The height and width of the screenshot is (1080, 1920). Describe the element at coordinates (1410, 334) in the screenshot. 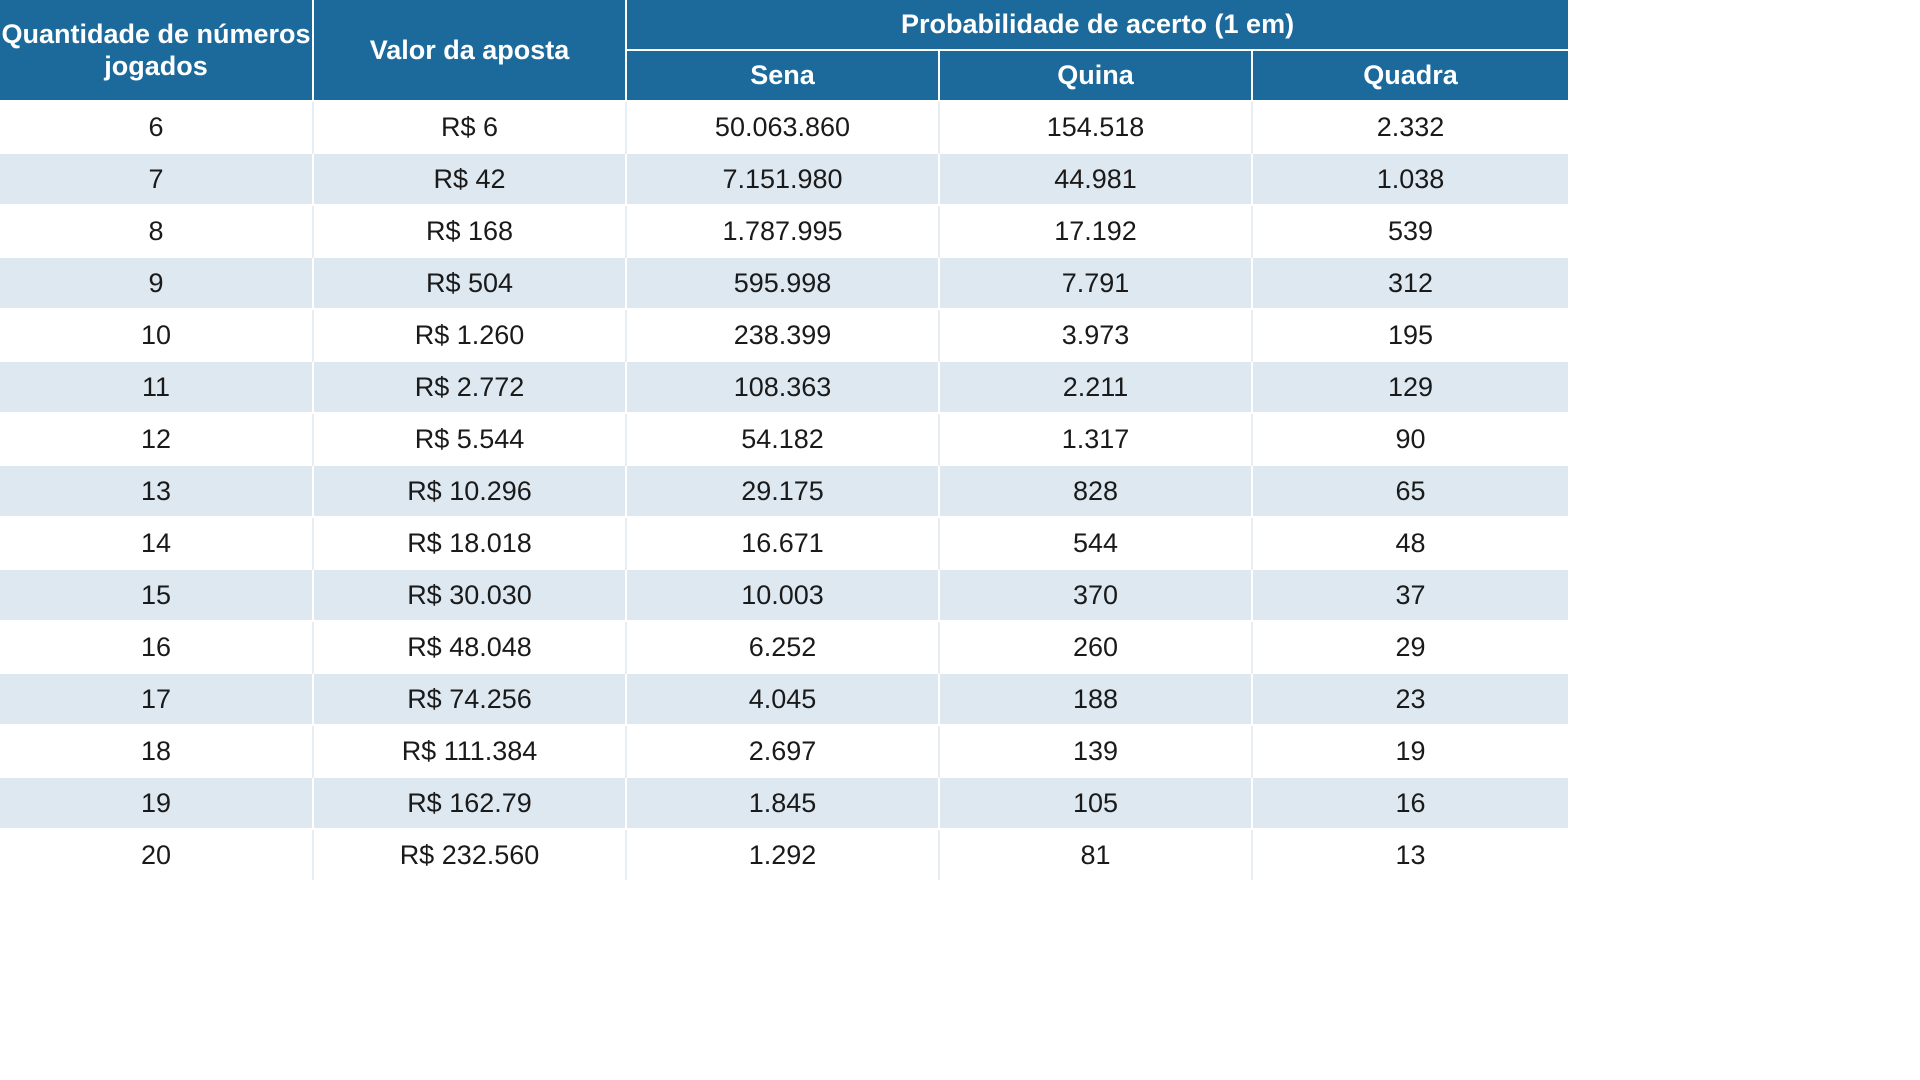

I see `cell-quadra: 195` at that location.